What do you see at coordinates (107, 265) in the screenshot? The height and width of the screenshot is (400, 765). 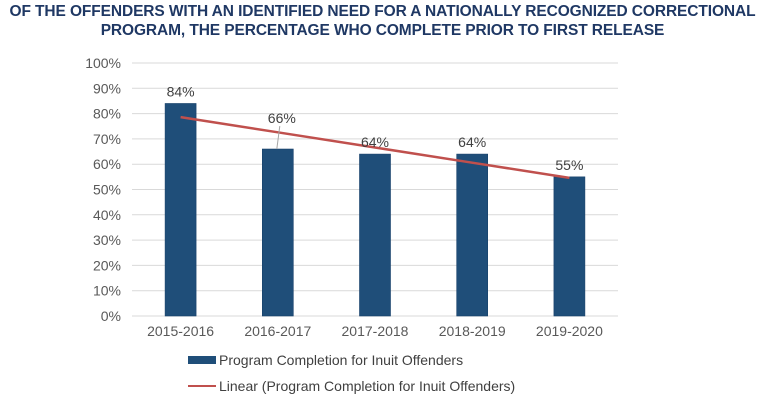 I see `y-tick-label: 20%` at bounding box center [107, 265].